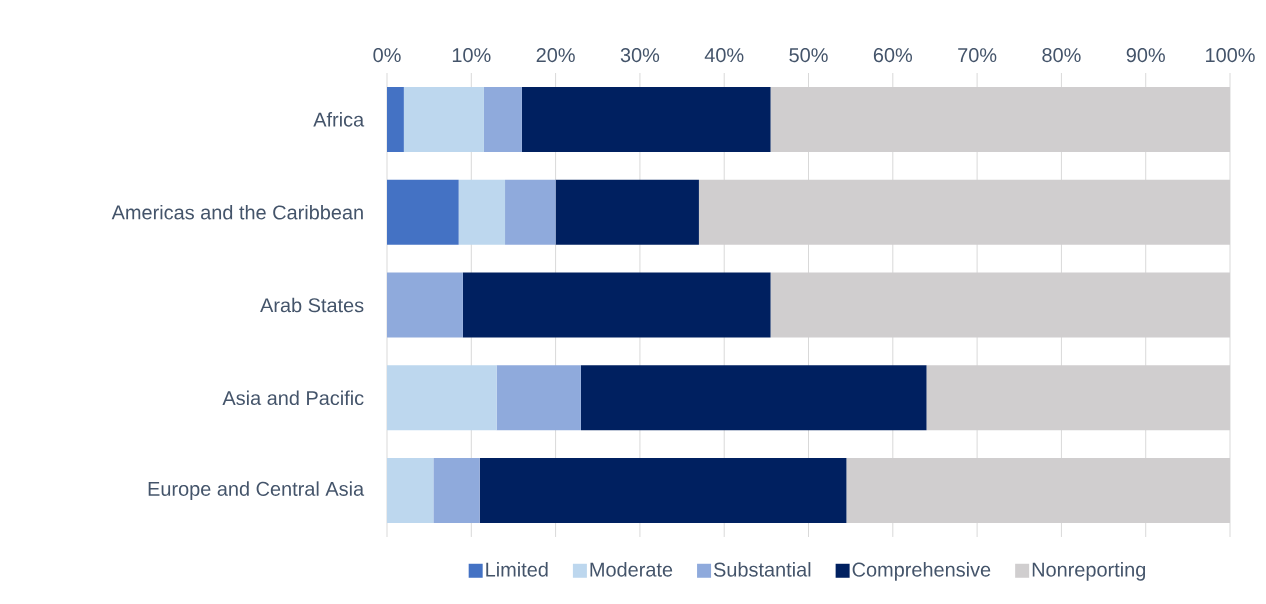 The width and height of the screenshot is (1266, 604). I want to click on x-tick-label: 10%, so click(471, 55).